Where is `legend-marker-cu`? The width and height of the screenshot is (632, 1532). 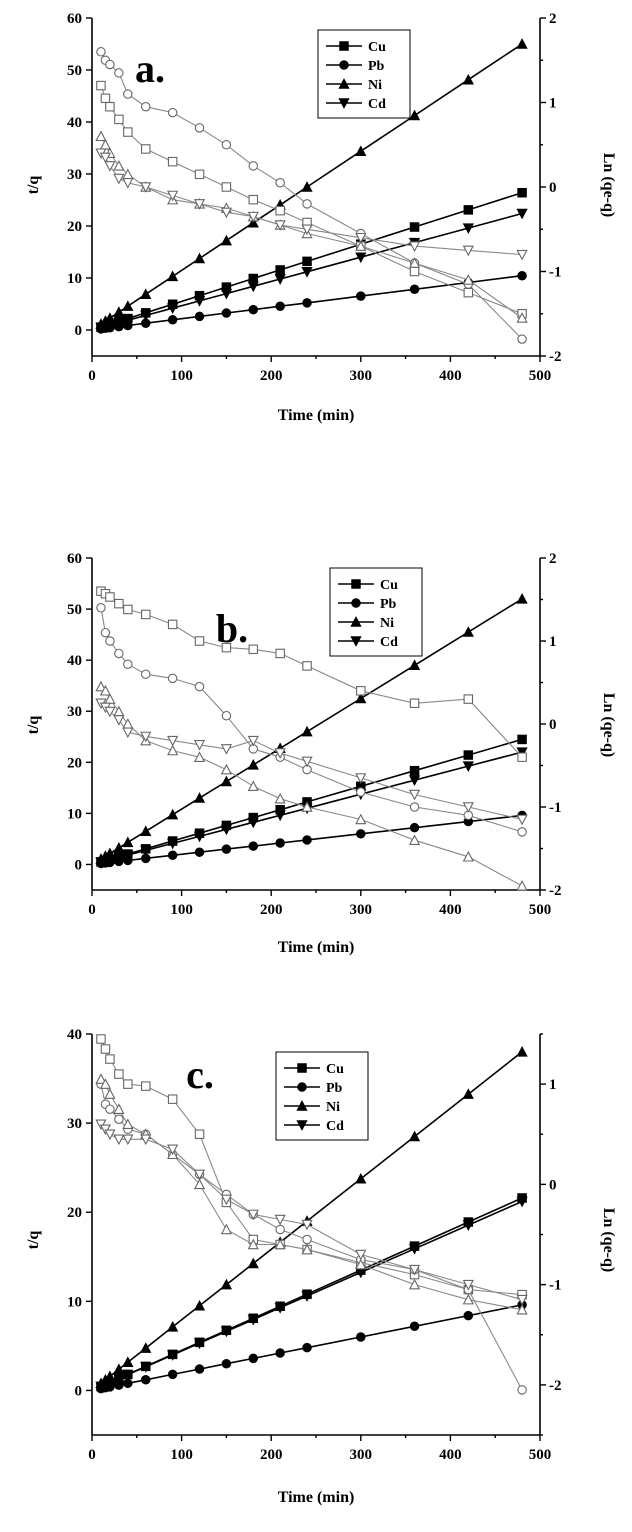
legend-marker-cu is located at coordinates (344, 46).